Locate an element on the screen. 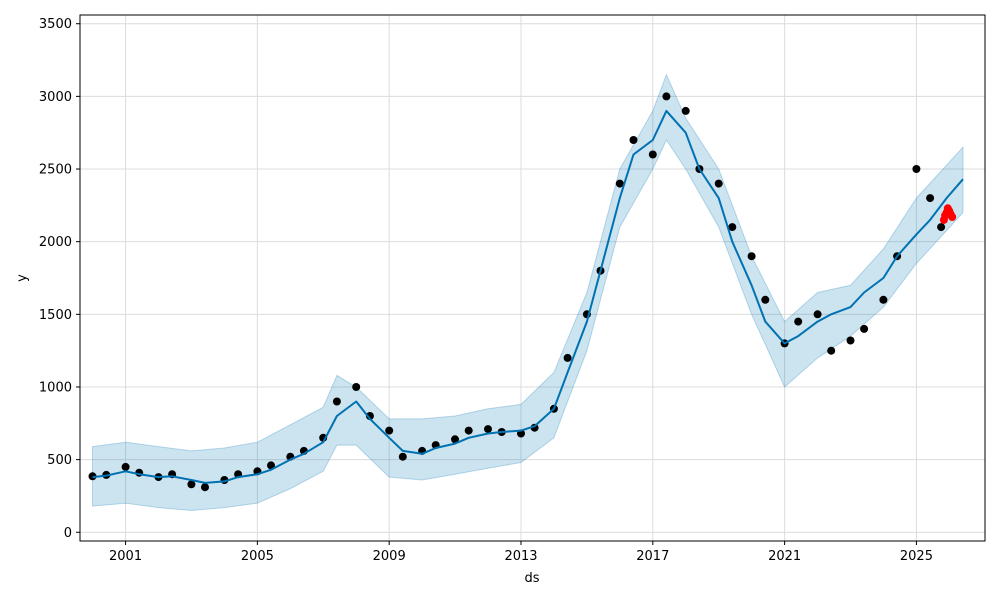 Image resolution: width=1000 pixels, height=600 pixels. y-tick-label: 2000 is located at coordinates (55, 242).